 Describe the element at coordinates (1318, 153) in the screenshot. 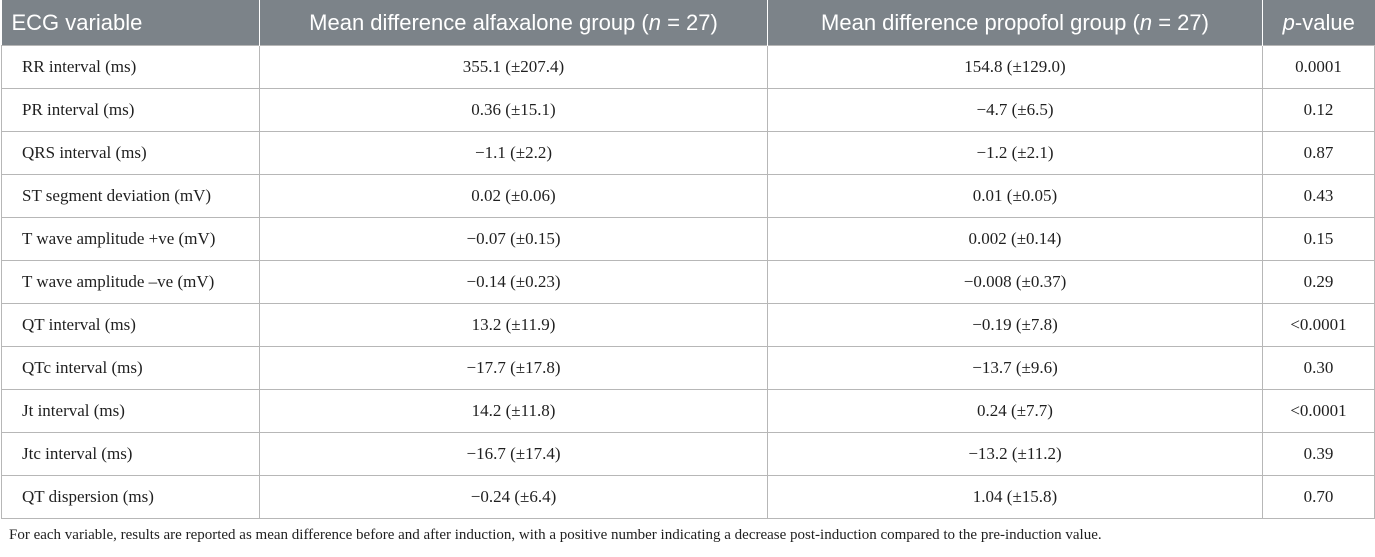

I see `p-value-cell: 0.87` at that location.